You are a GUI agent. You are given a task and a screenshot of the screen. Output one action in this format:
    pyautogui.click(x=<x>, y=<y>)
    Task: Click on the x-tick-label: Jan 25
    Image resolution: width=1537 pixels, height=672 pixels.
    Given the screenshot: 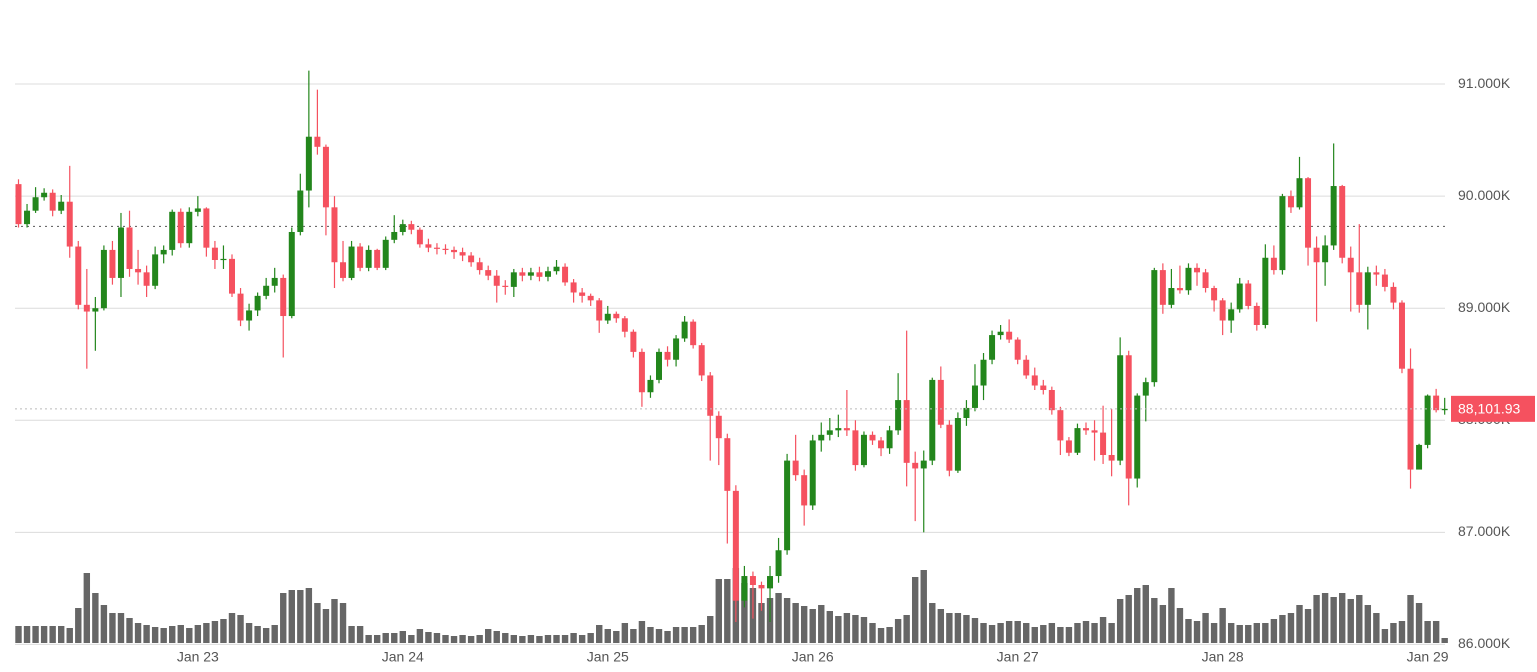 What is the action you would take?
    pyautogui.click(x=608, y=657)
    